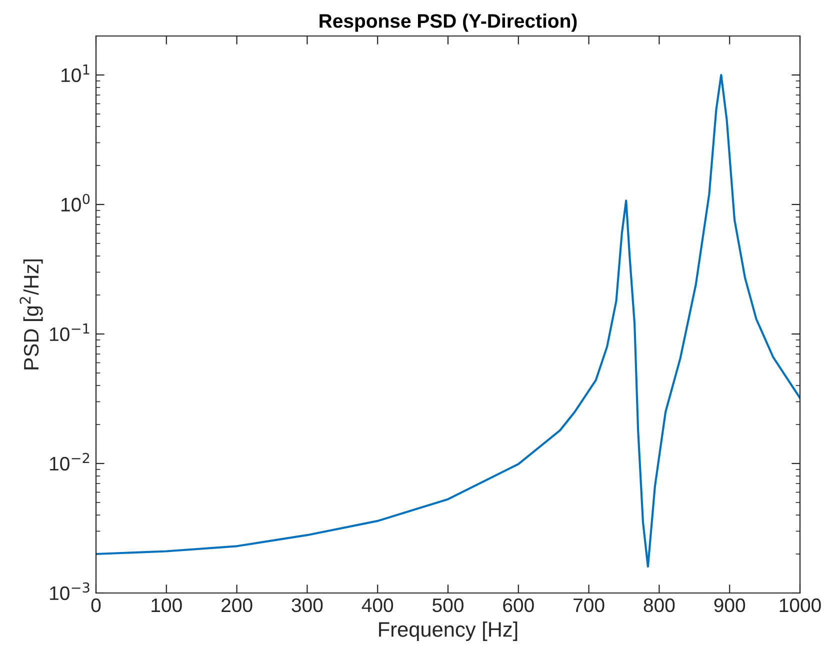 Image resolution: width=827 pixels, height=662 pixels. What do you see at coordinates (378, 605) in the screenshot?
I see `x-tick-label: 400` at bounding box center [378, 605].